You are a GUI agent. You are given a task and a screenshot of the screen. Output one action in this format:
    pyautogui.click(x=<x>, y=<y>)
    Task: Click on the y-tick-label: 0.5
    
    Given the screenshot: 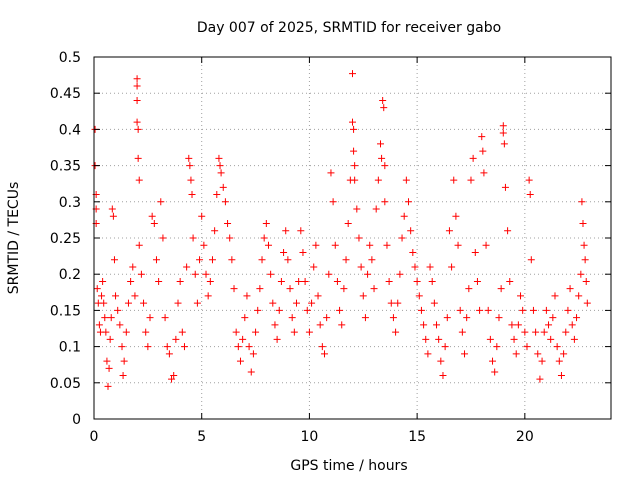 What is the action you would take?
    pyautogui.click(x=70, y=58)
    